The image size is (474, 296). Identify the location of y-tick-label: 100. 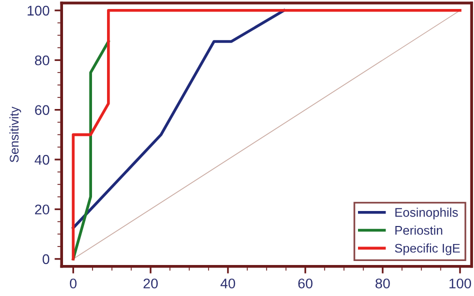
(39, 11).